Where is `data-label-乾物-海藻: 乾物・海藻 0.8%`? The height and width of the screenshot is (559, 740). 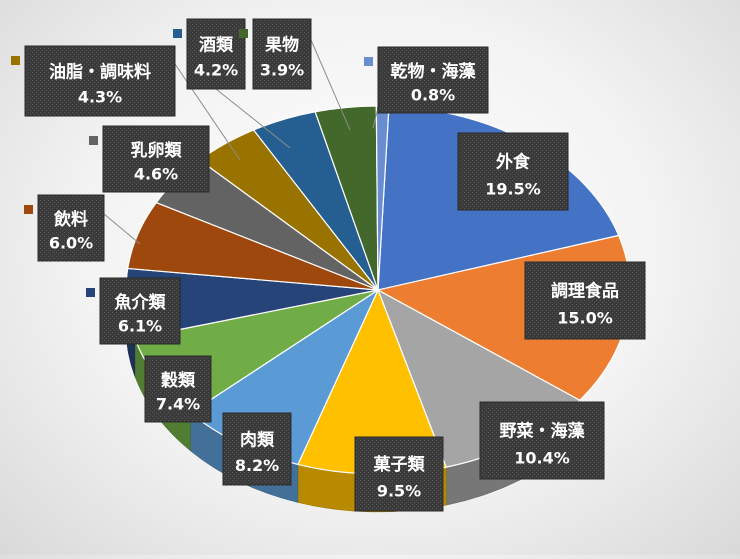
data-label-乾物-海藻: 乾物・海藻 0.8% is located at coordinates (426, 80).